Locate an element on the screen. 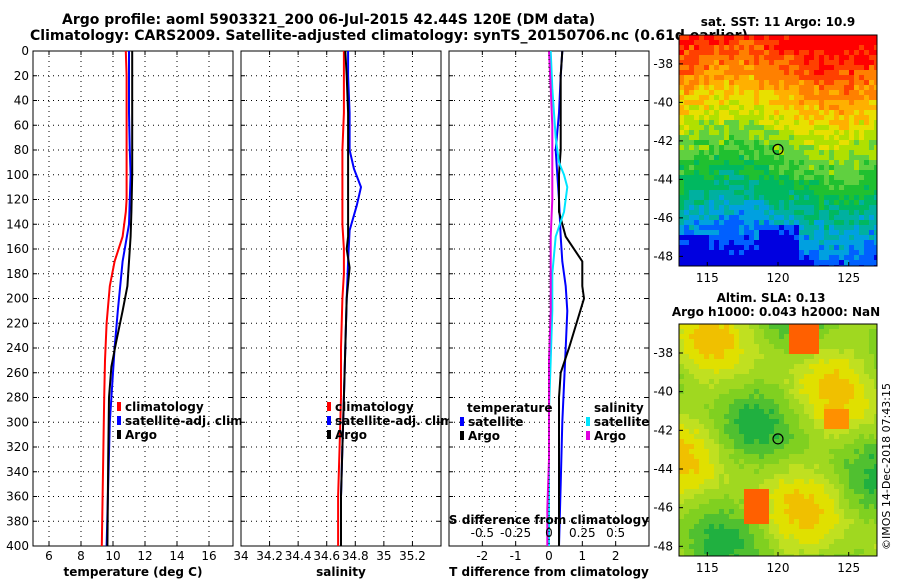  series-line-satellite-adj-clim- is located at coordinates (118, 299).